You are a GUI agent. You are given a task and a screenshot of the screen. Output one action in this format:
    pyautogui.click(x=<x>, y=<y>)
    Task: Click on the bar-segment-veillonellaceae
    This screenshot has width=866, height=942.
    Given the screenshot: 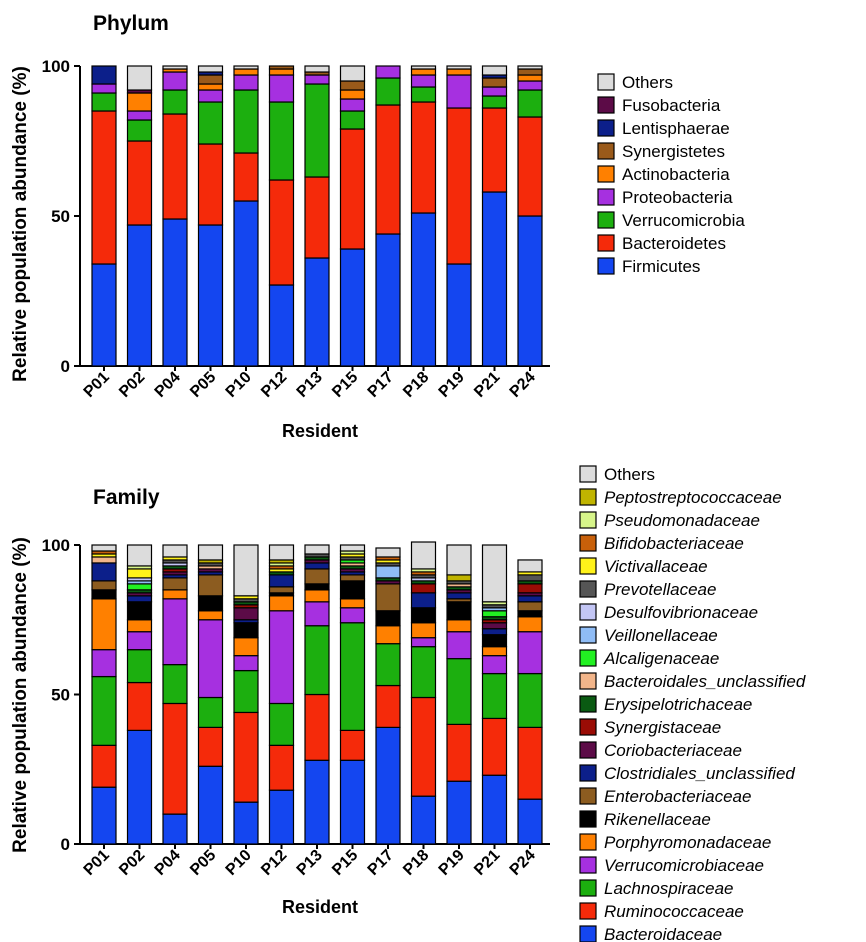 What is the action you would take?
    pyautogui.click(x=388, y=572)
    